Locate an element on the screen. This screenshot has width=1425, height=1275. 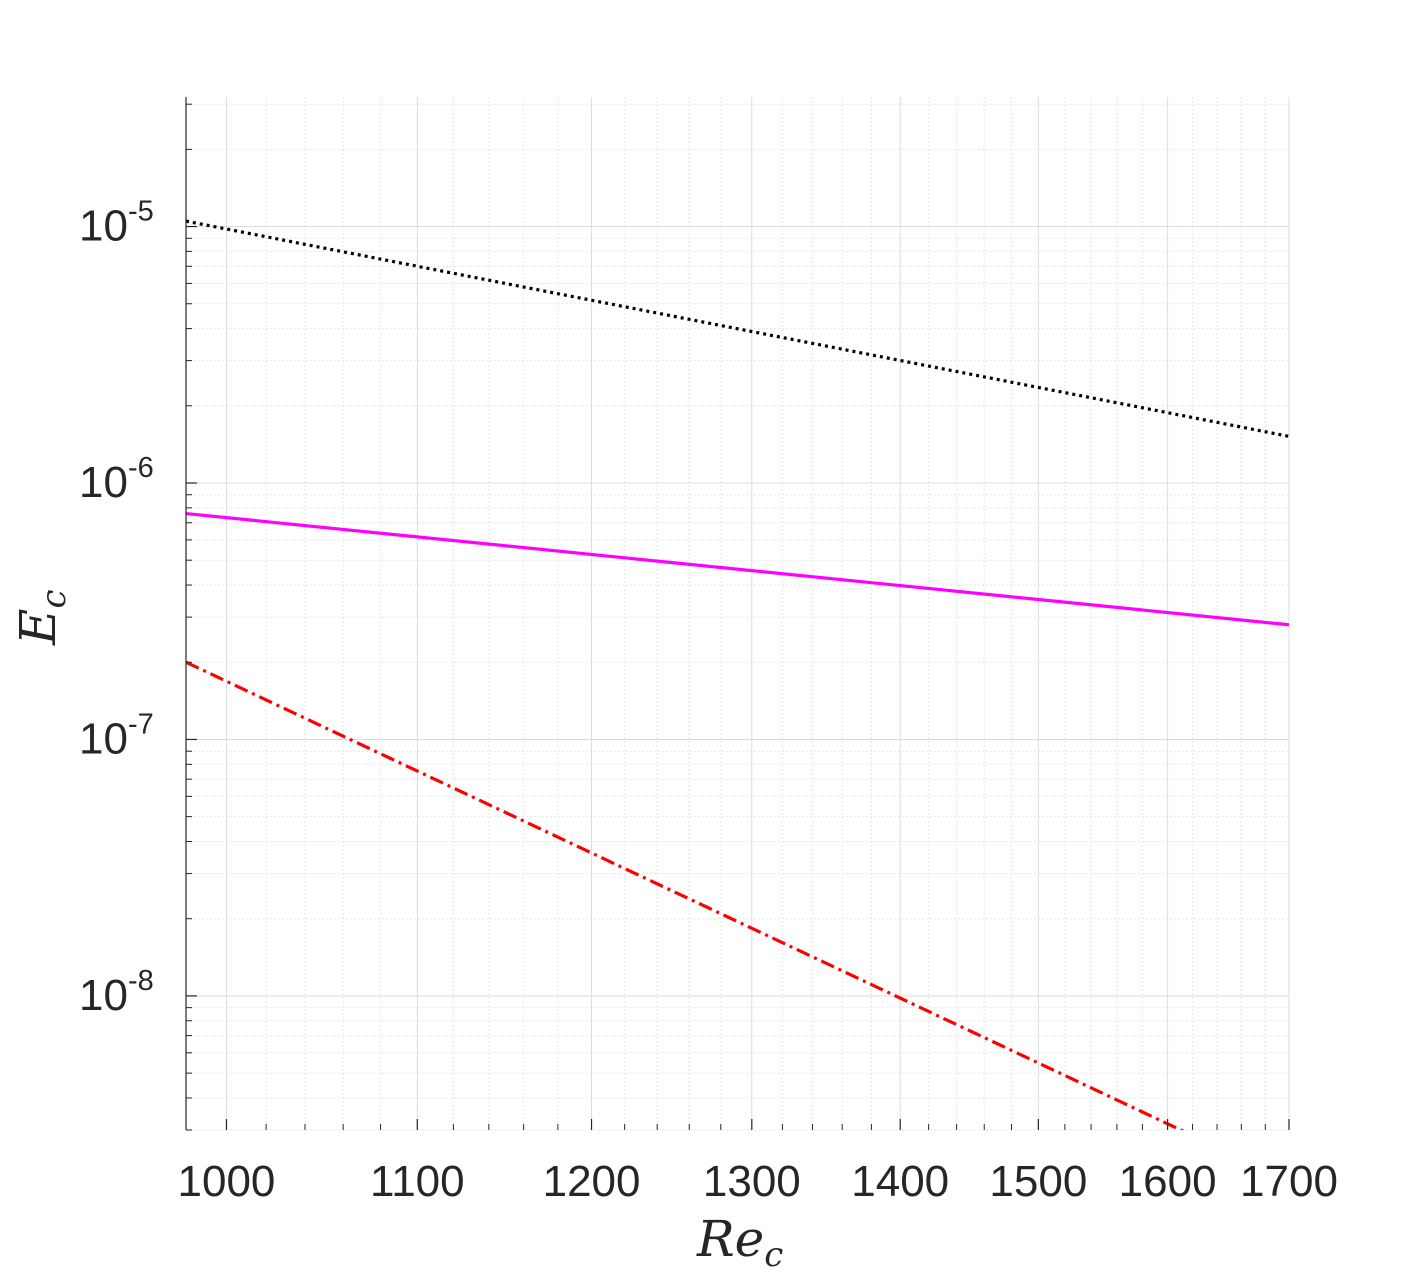
x-axis-title: Rec is located at coordinates (739, 1242).